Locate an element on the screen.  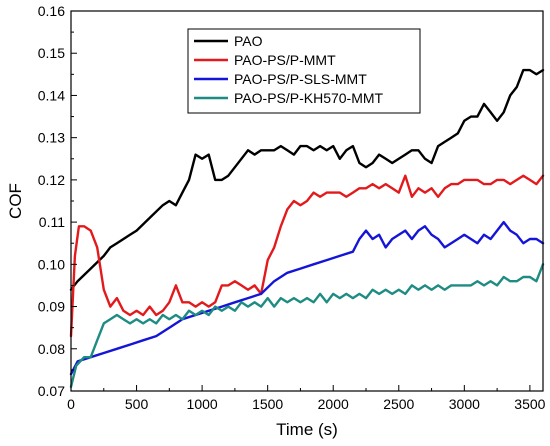
x-axis-title: Time (s) is located at coordinates (307, 429).